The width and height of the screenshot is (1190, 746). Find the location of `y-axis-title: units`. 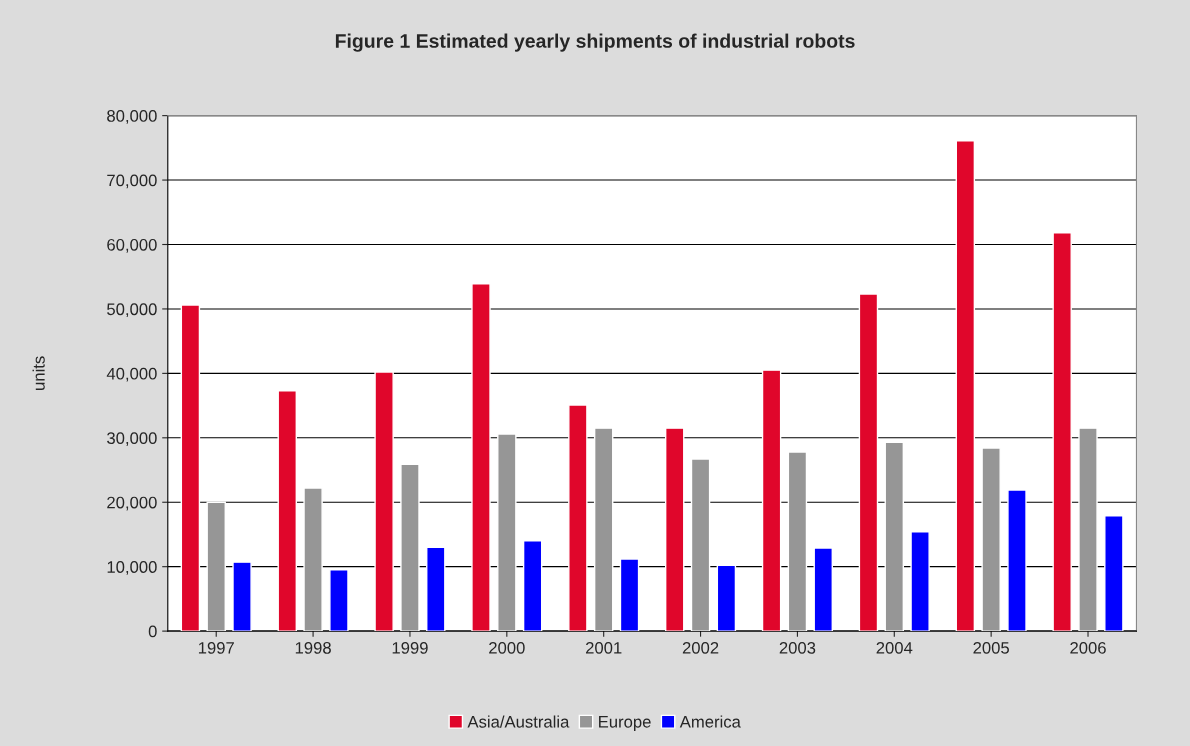

y-axis-title: units is located at coordinates (38, 373).